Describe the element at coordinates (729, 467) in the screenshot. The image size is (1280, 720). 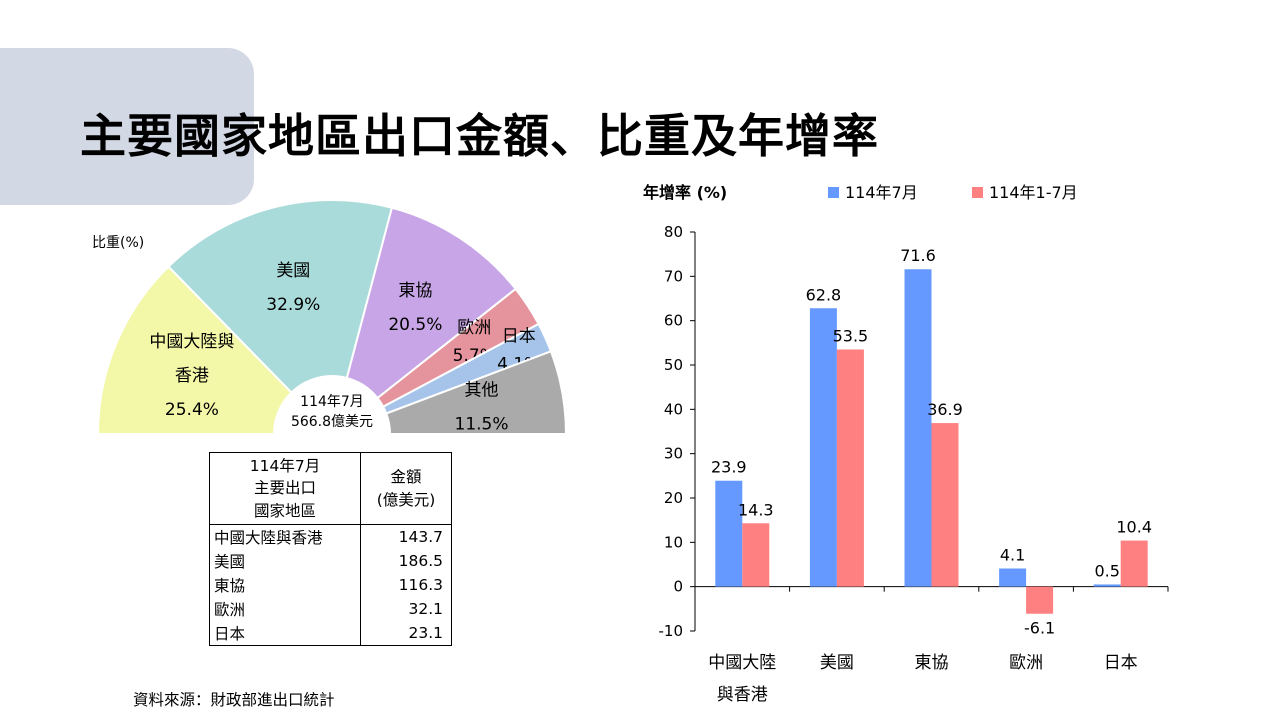
I see `bar-value-label: 23.9` at that location.